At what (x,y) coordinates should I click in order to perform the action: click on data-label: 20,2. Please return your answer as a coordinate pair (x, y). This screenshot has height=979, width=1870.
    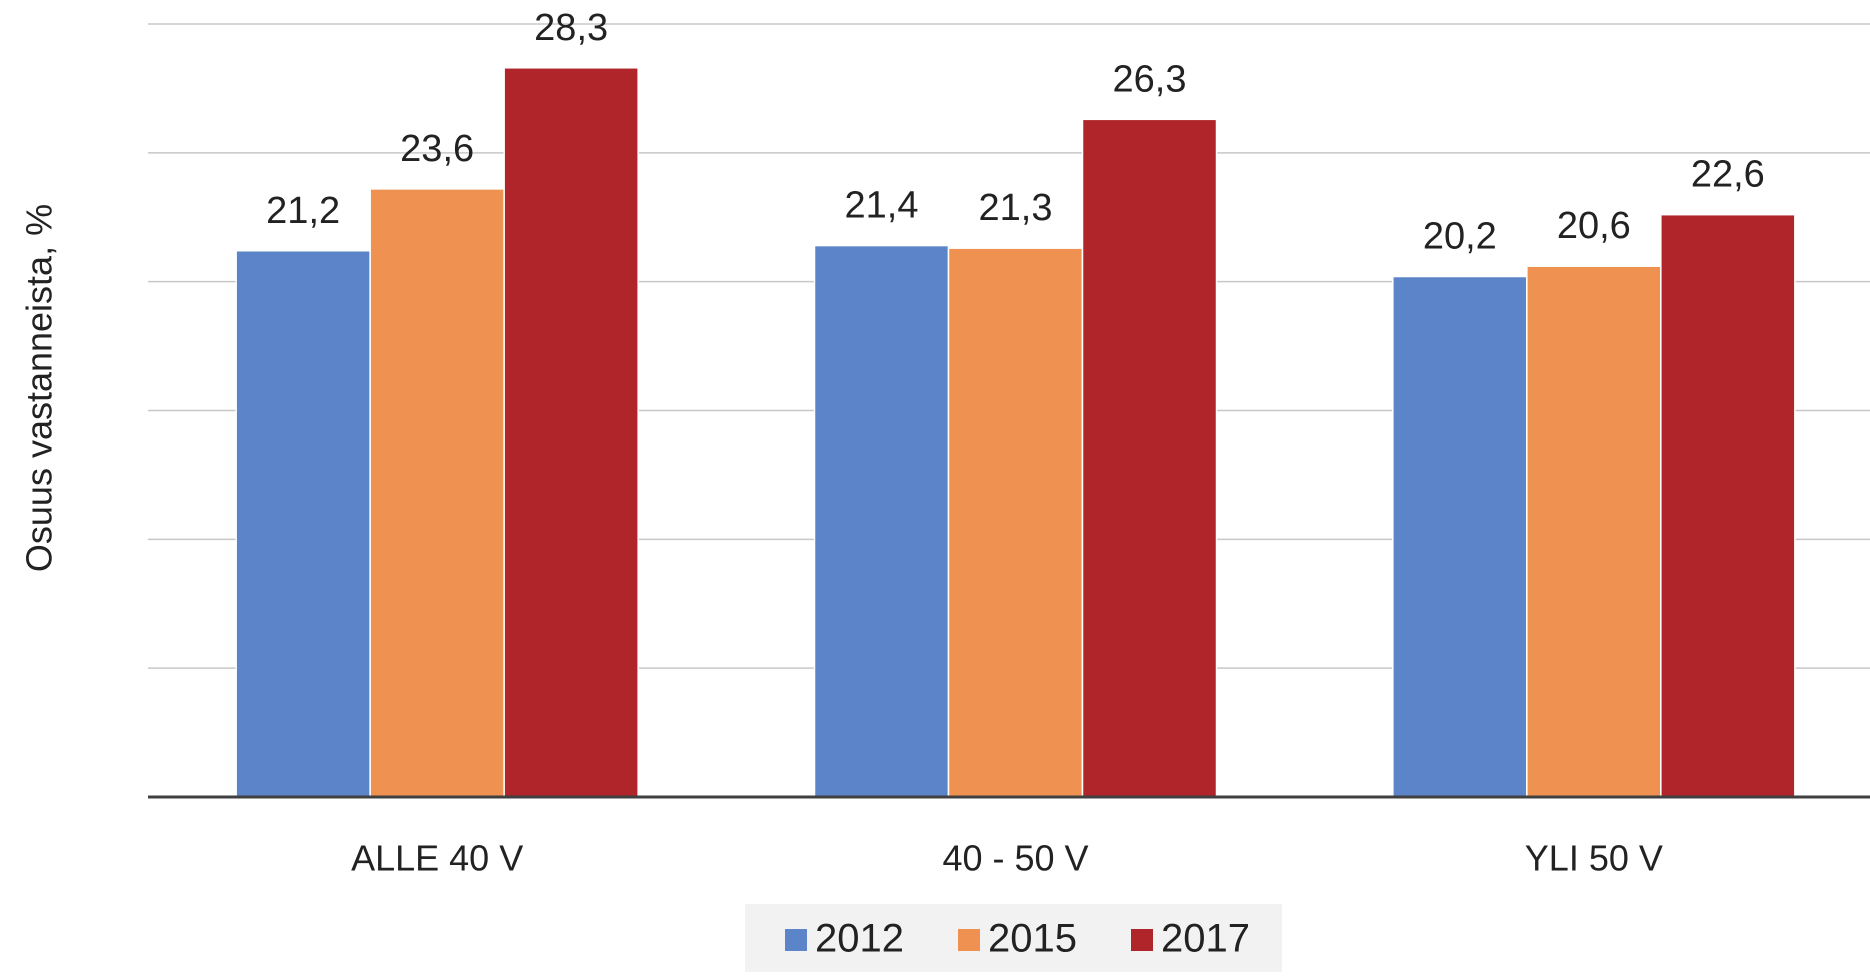
    Looking at the image, I should click on (1460, 237).